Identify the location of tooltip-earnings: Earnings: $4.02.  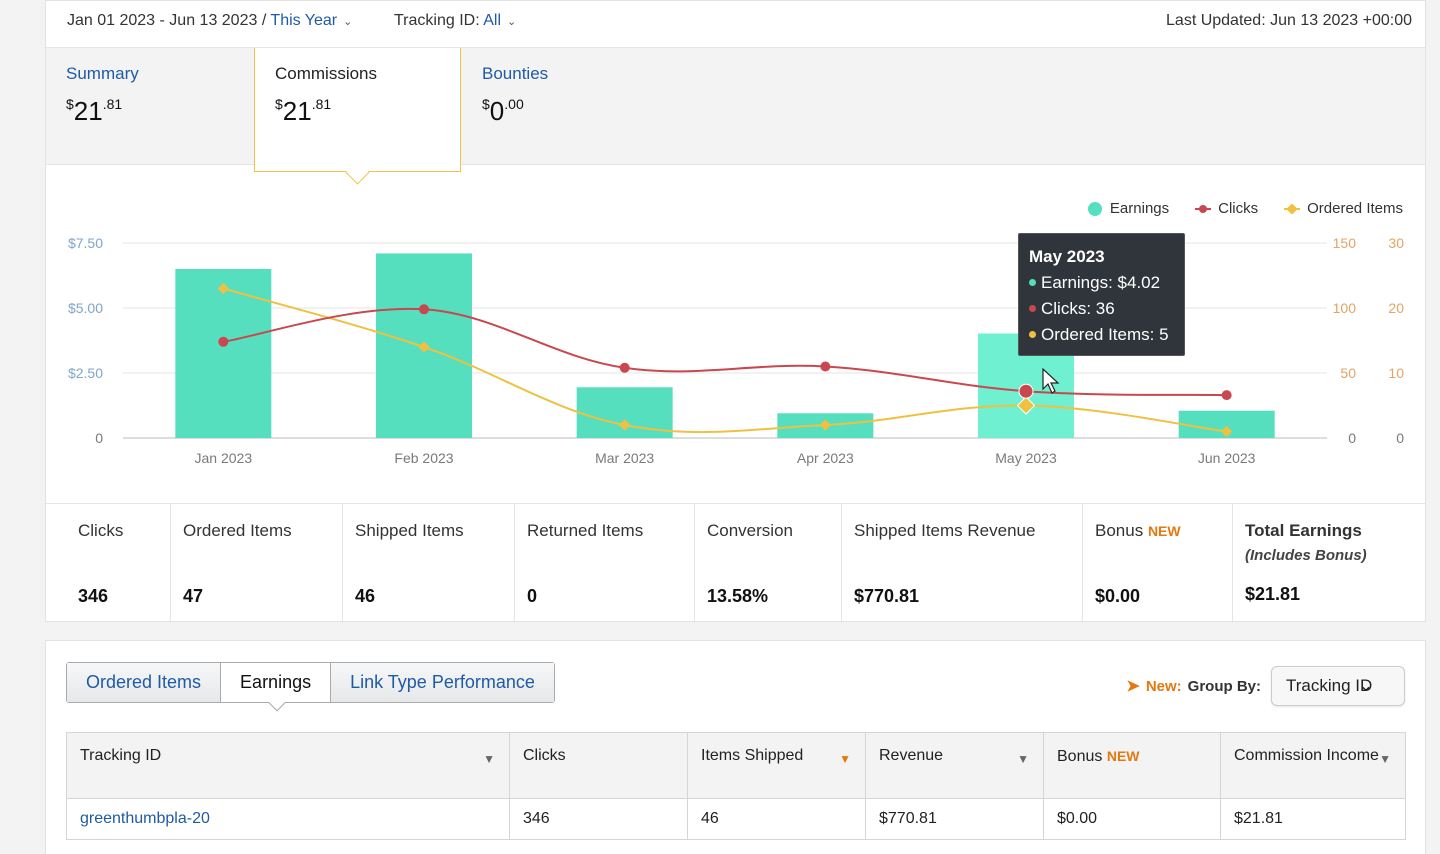
(1101, 283).